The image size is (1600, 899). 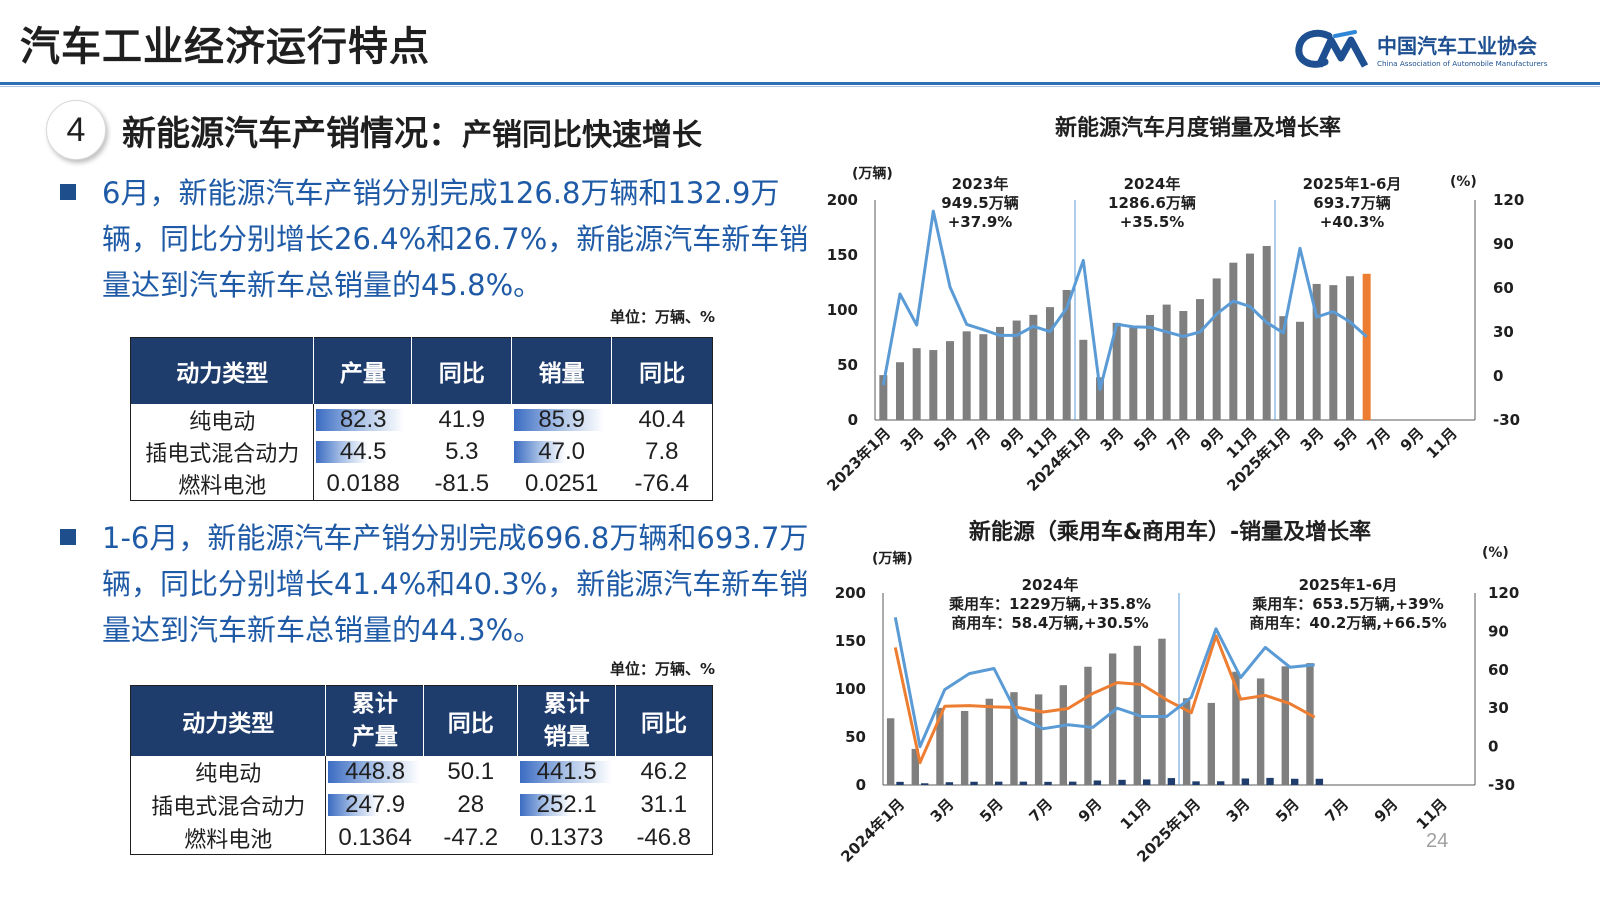 I want to click on page-title: 汽车工业经济运行特点, so click(x=225, y=47).